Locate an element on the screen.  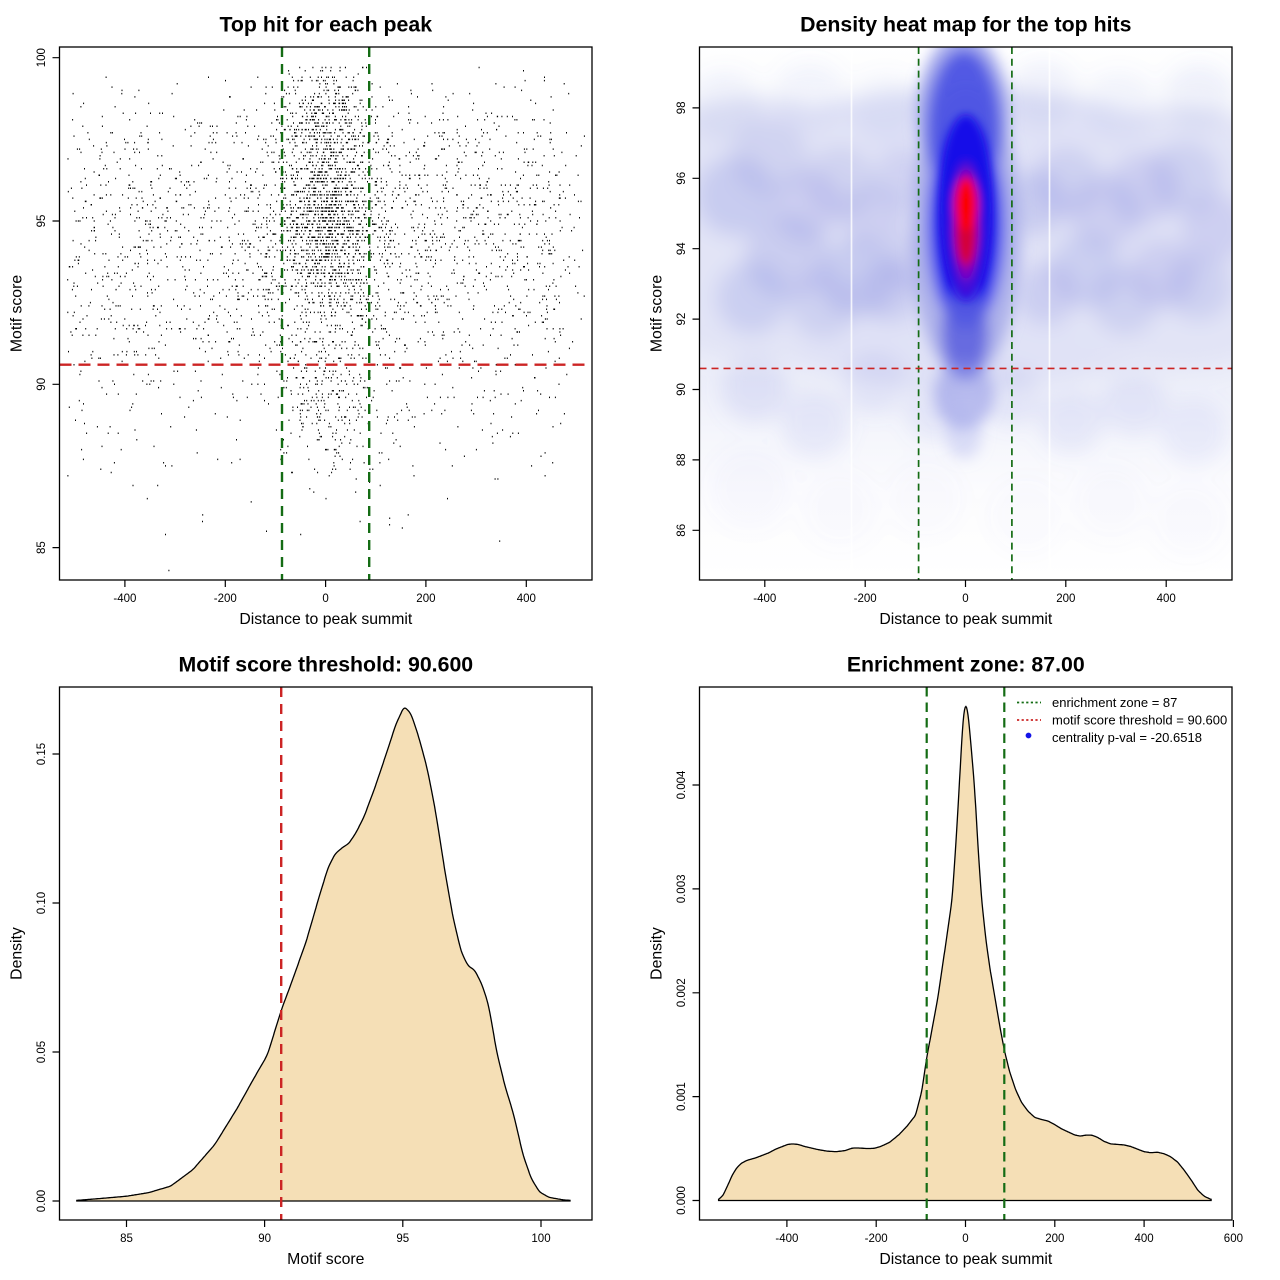
svg-text: 96 is located at coordinates (682, 178).